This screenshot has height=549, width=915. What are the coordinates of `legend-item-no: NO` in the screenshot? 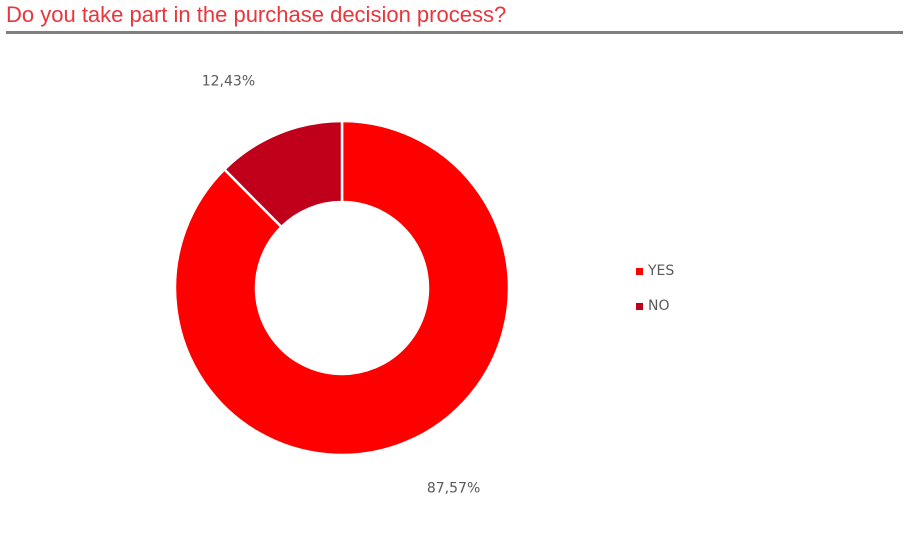 It's located at (655, 306).